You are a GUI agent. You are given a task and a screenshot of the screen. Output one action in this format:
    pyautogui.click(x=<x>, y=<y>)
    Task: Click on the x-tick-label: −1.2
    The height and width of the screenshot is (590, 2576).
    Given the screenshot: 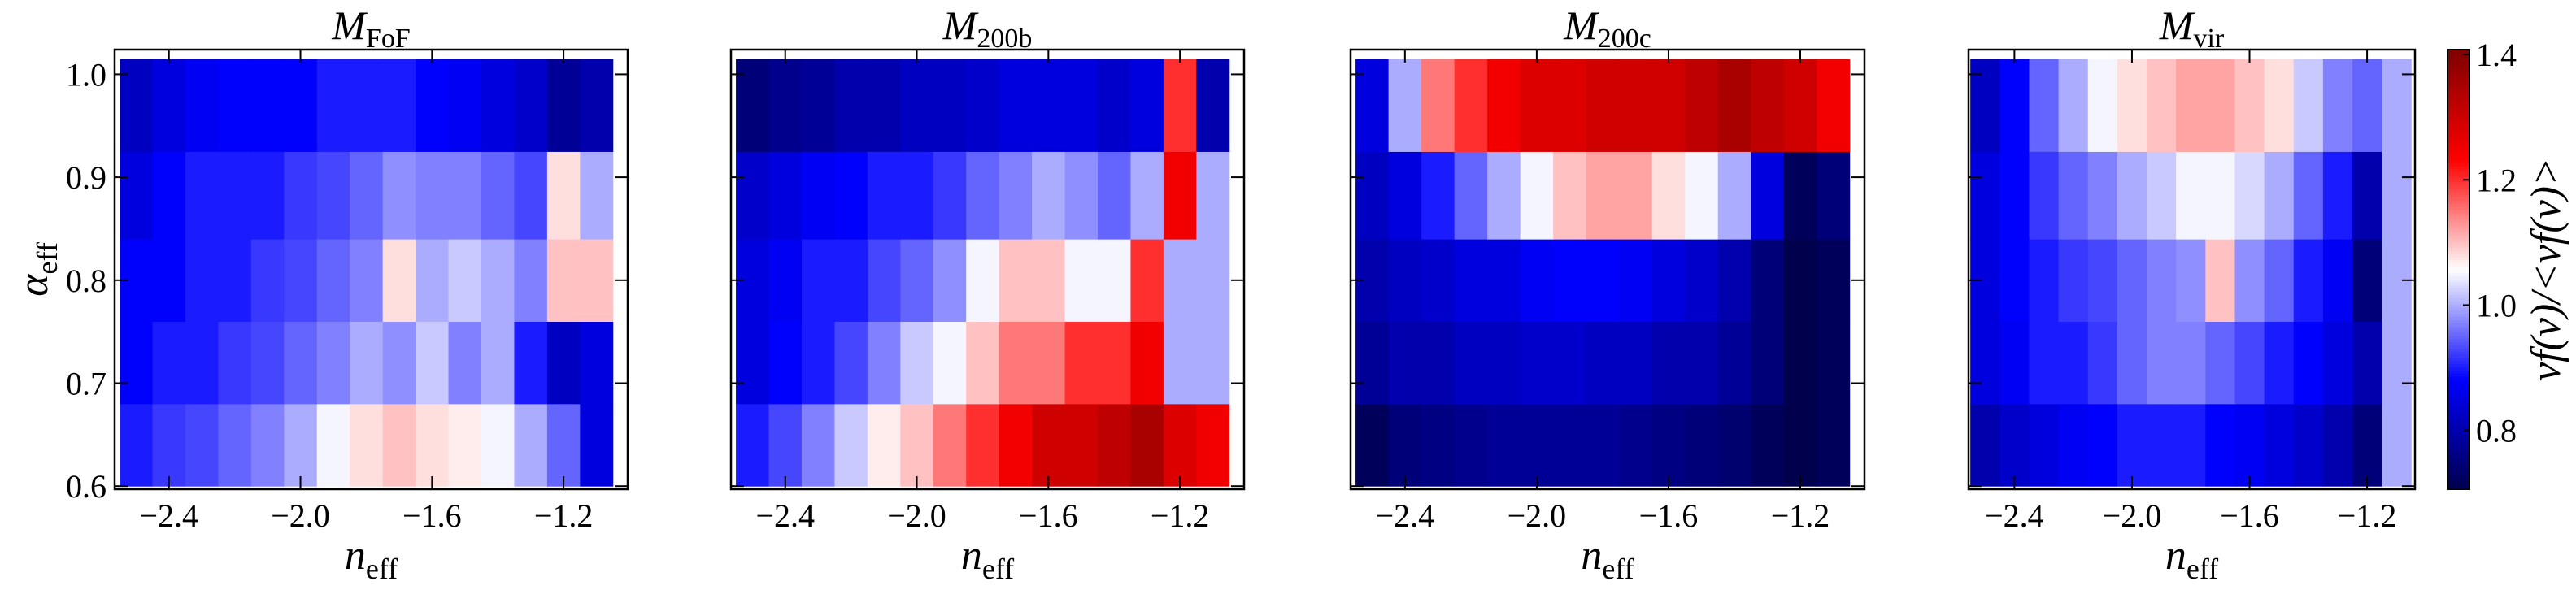 What is the action you would take?
    pyautogui.click(x=1801, y=515)
    